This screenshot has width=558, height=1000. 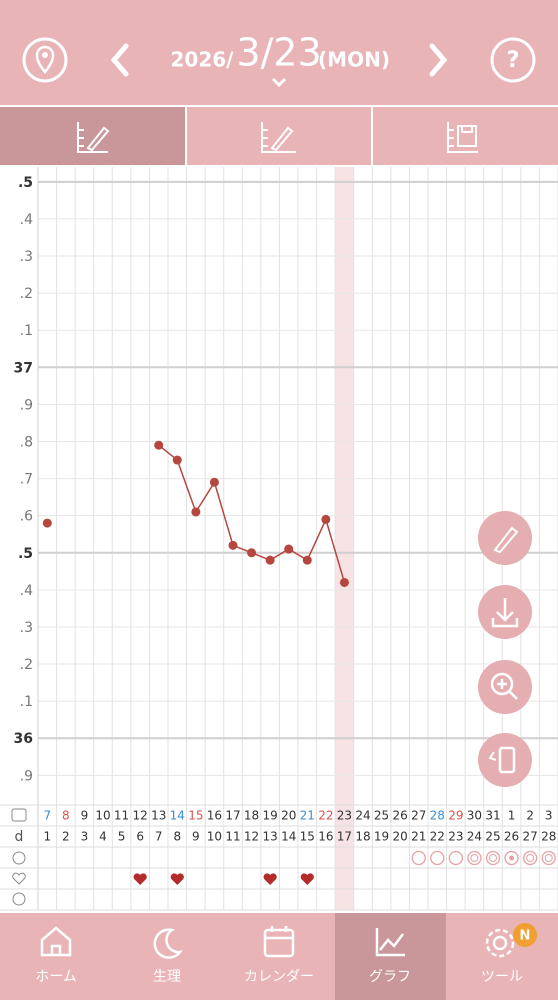 What do you see at coordinates (47, 816) in the screenshot?
I see `x-tick-label: 7` at bounding box center [47, 816].